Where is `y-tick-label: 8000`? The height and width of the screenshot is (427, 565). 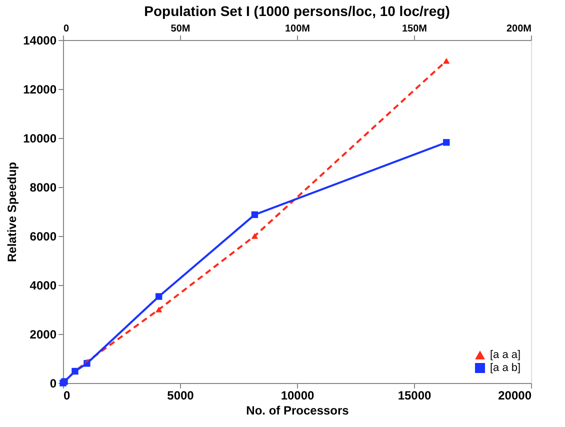 y-tick-label: 8000 is located at coordinates (43, 187).